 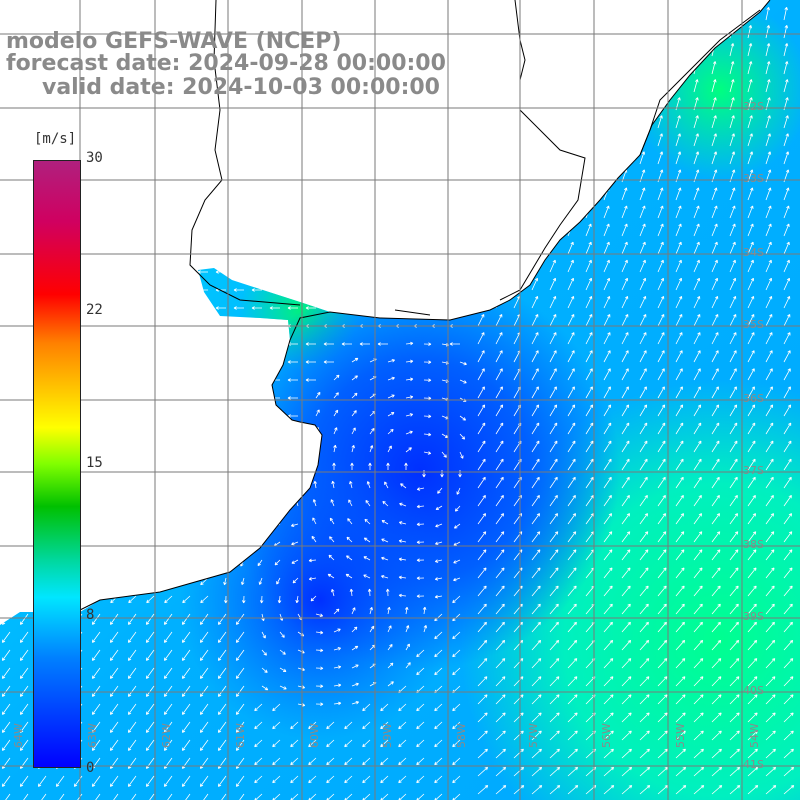 What do you see at coordinates (18, 735) in the screenshot?
I see `lon-label: 64W` at bounding box center [18, 735].